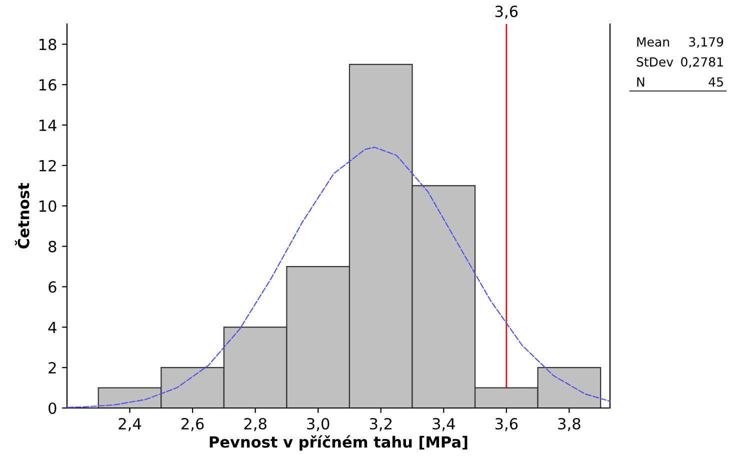 The height and width of the screenshot is (459, 730). I want to click on y-tick-label: 12, so click(48, 166).